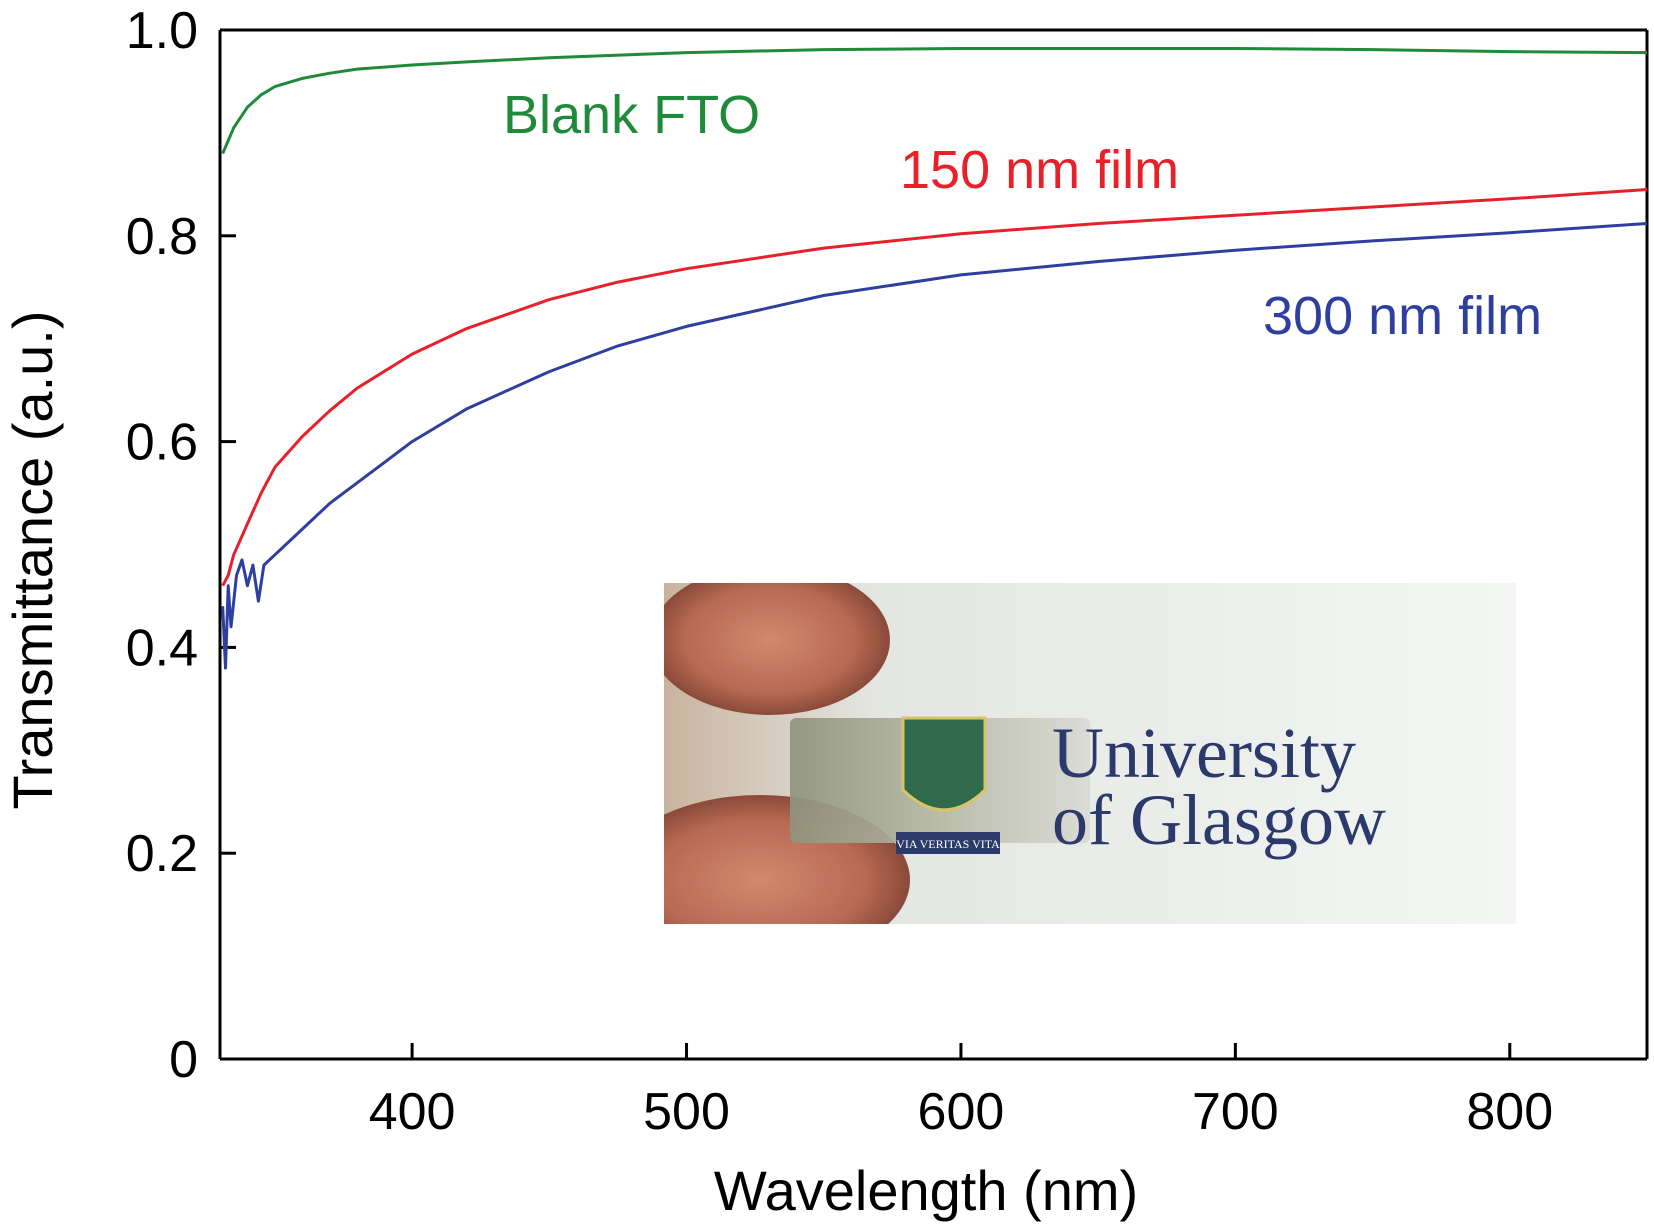 Image resolution: width=1654 pixels, height=1229 pixels. I want to click on crest-motto-ribbon, so click(948, 843).